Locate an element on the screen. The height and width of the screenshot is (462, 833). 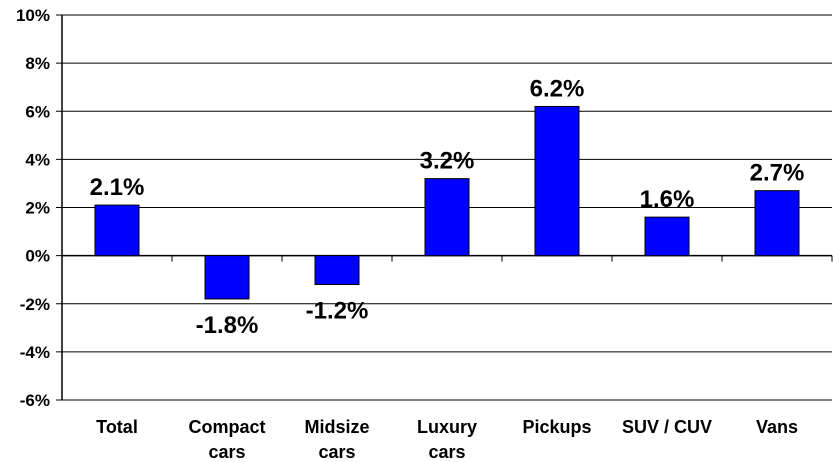
y-tick-label: 4% is located at coordinates (37, 159).